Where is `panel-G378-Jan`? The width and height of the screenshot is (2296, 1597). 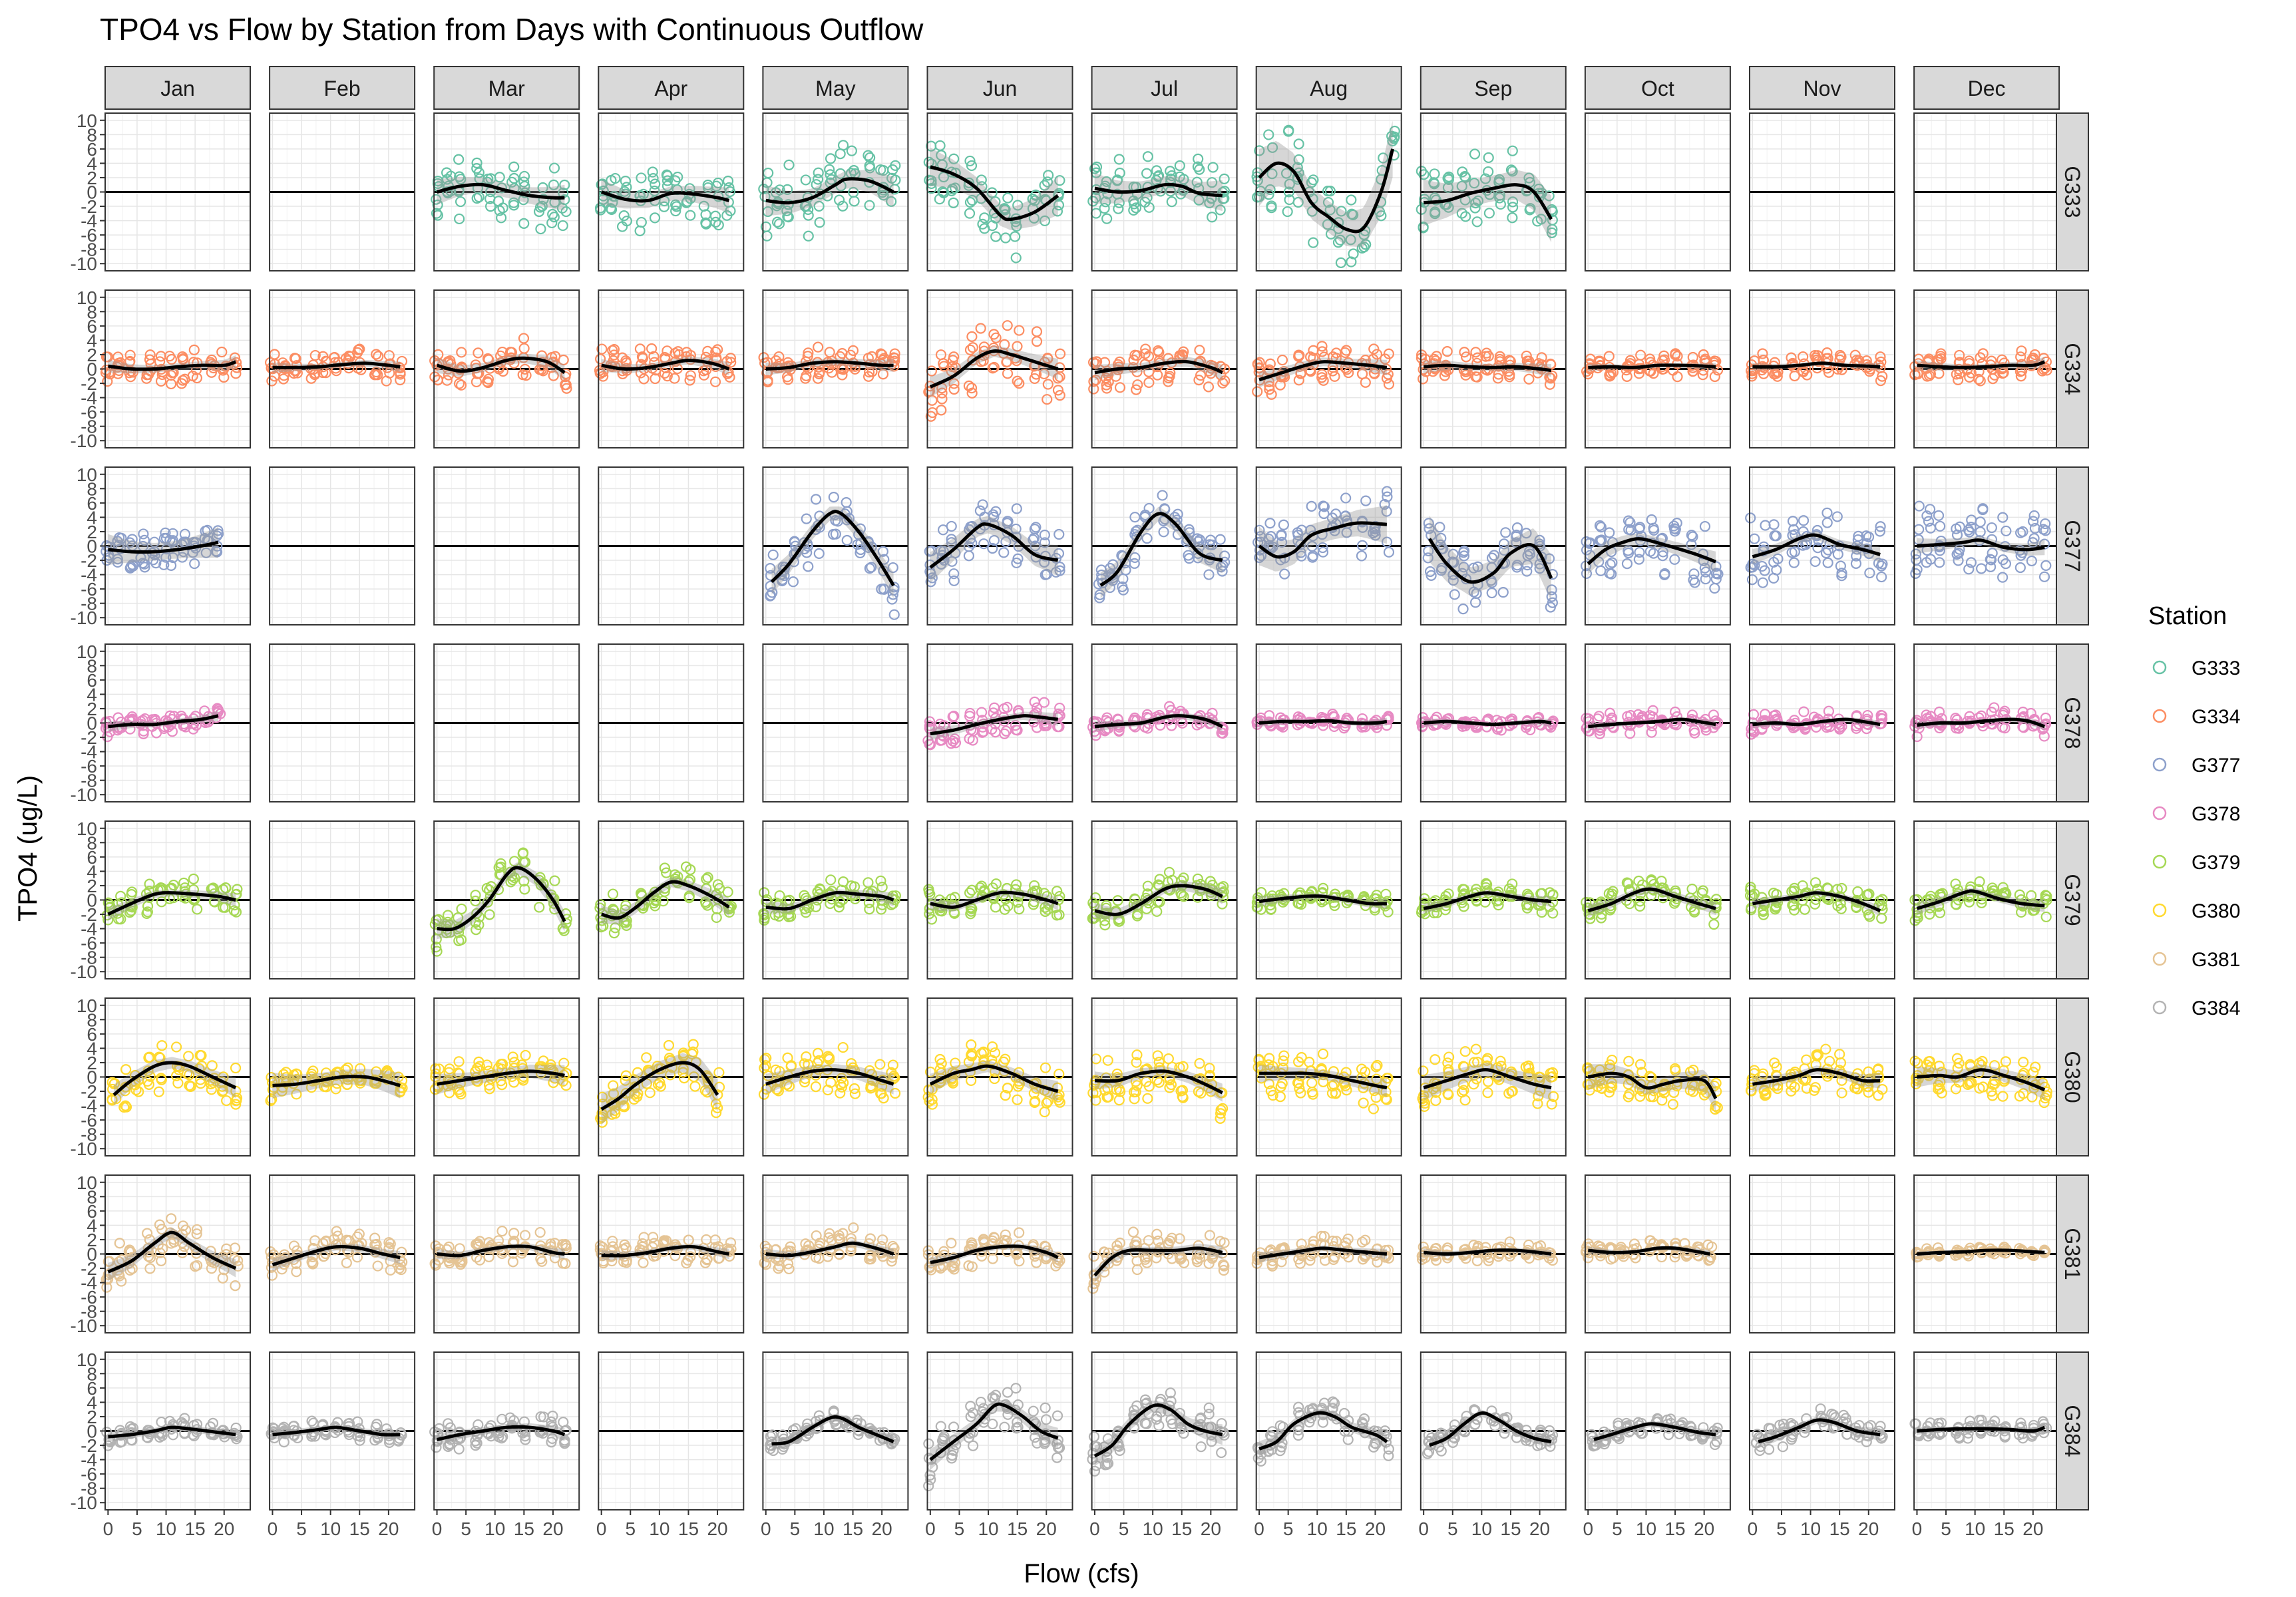 panel-G378-Jan is located at coordinates (176, 722).